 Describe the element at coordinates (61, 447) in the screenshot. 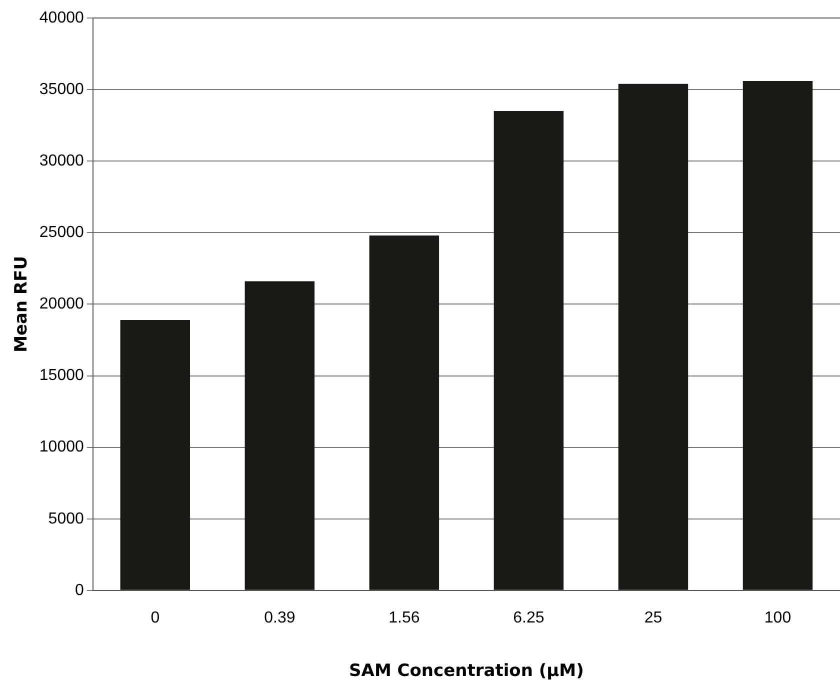

I see `y-tick-label: 10000` at that location.